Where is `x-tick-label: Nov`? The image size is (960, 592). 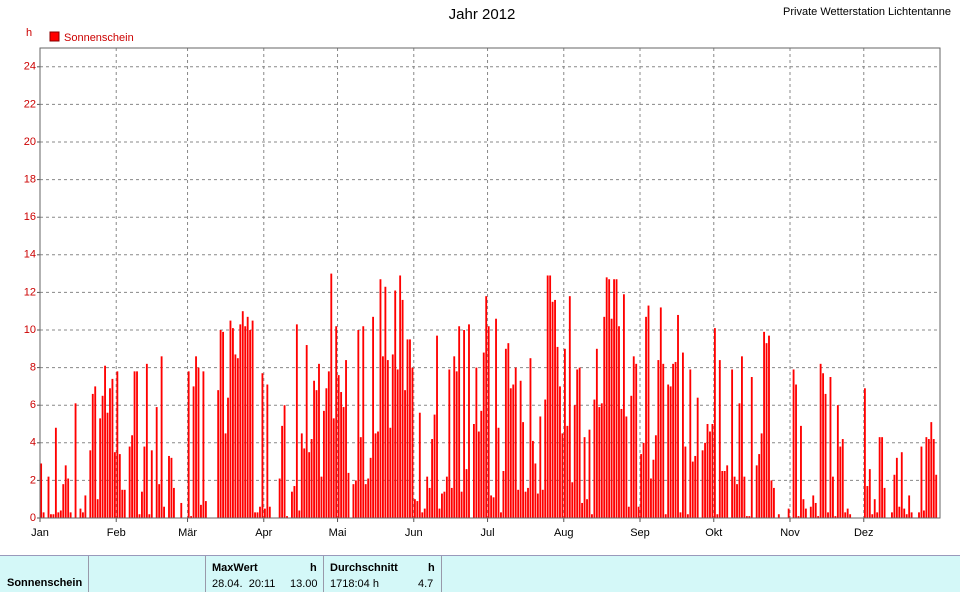
x-tick-label: Nov is located at coordinates (790, 533).